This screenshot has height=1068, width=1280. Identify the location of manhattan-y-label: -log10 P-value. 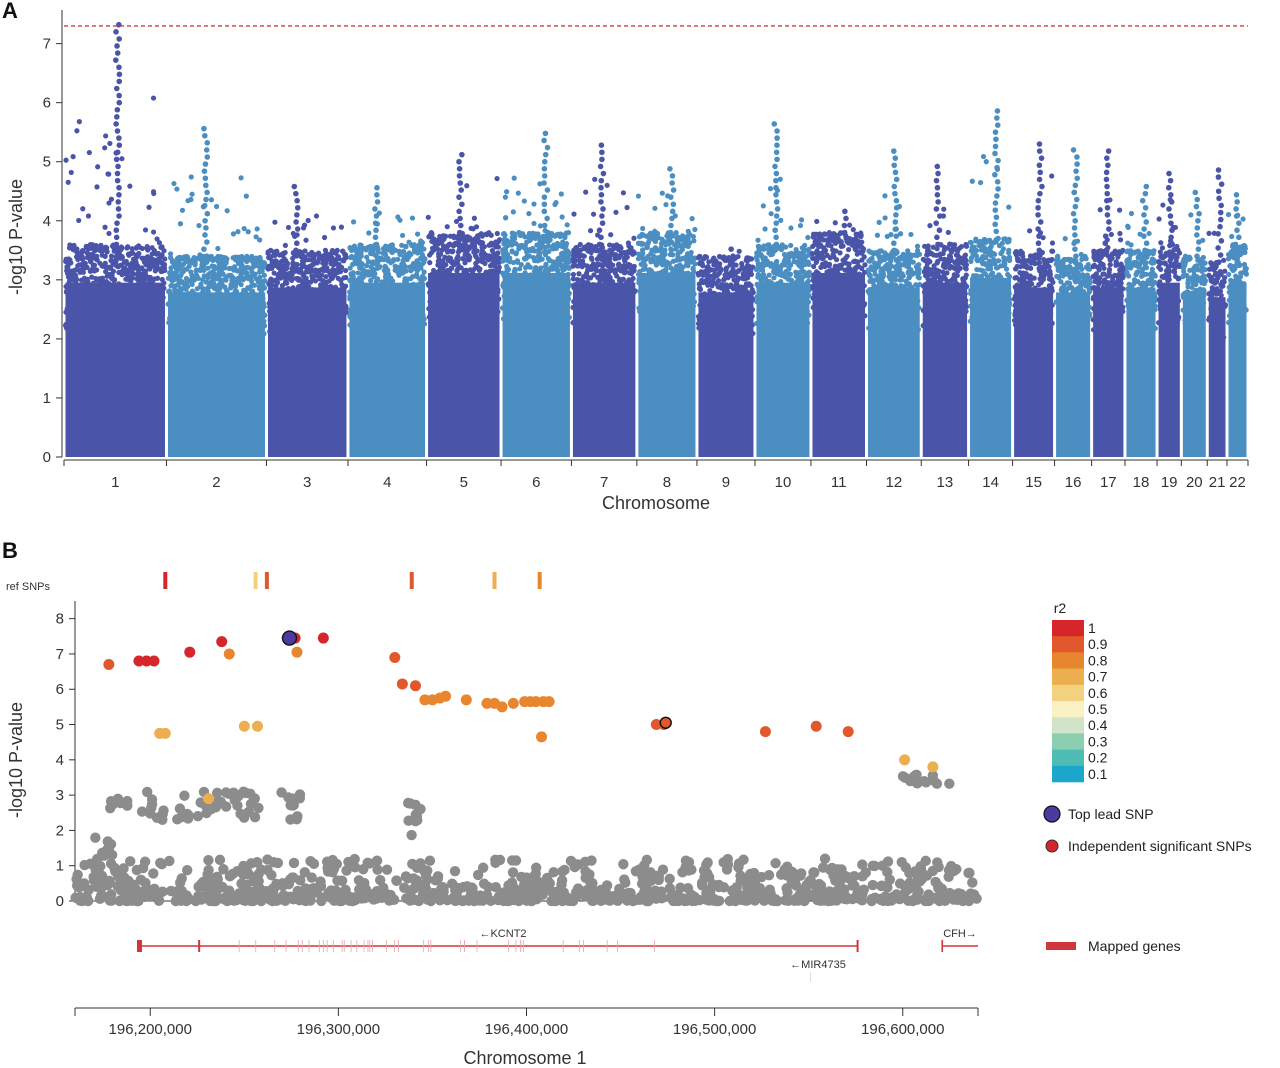
(16, 237).